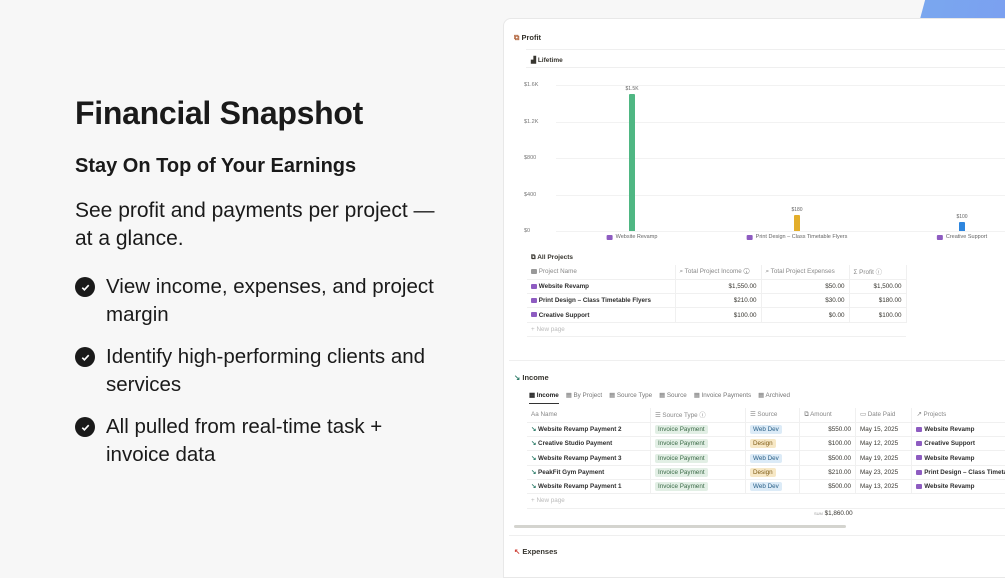  Describe the element at coordinates (632, 89) in the screenshot. I see `bar-data-label: $1.5K` at that location.